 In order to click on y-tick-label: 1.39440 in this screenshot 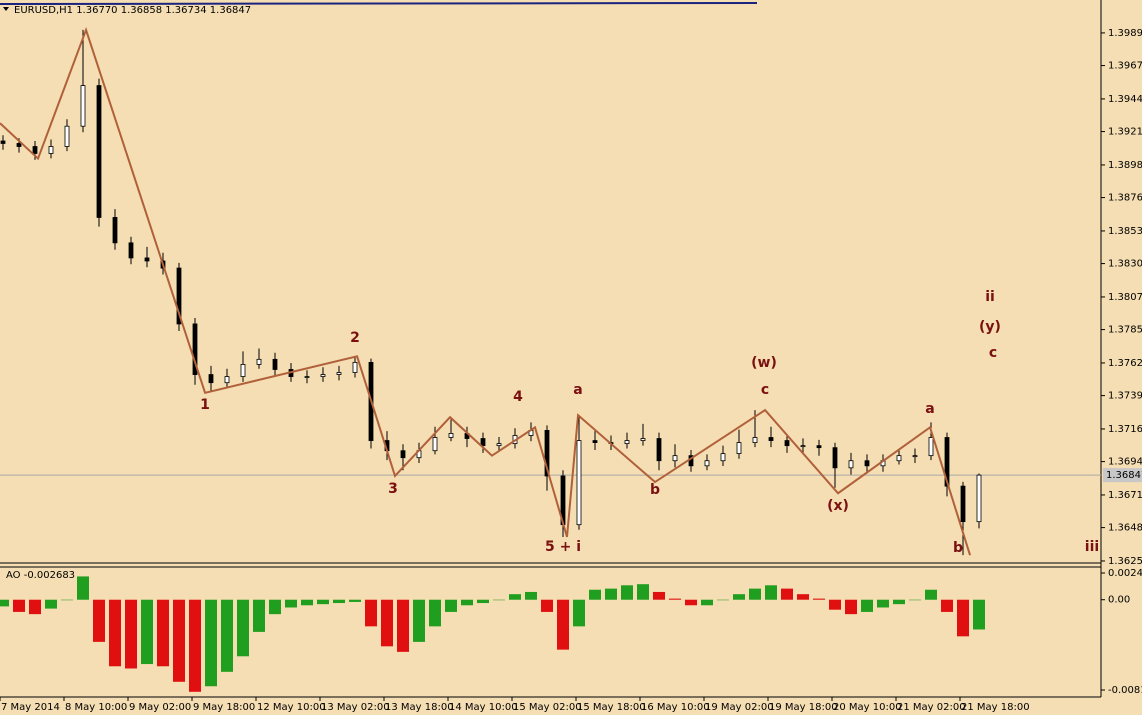, I will do `click(1125, 99)`.